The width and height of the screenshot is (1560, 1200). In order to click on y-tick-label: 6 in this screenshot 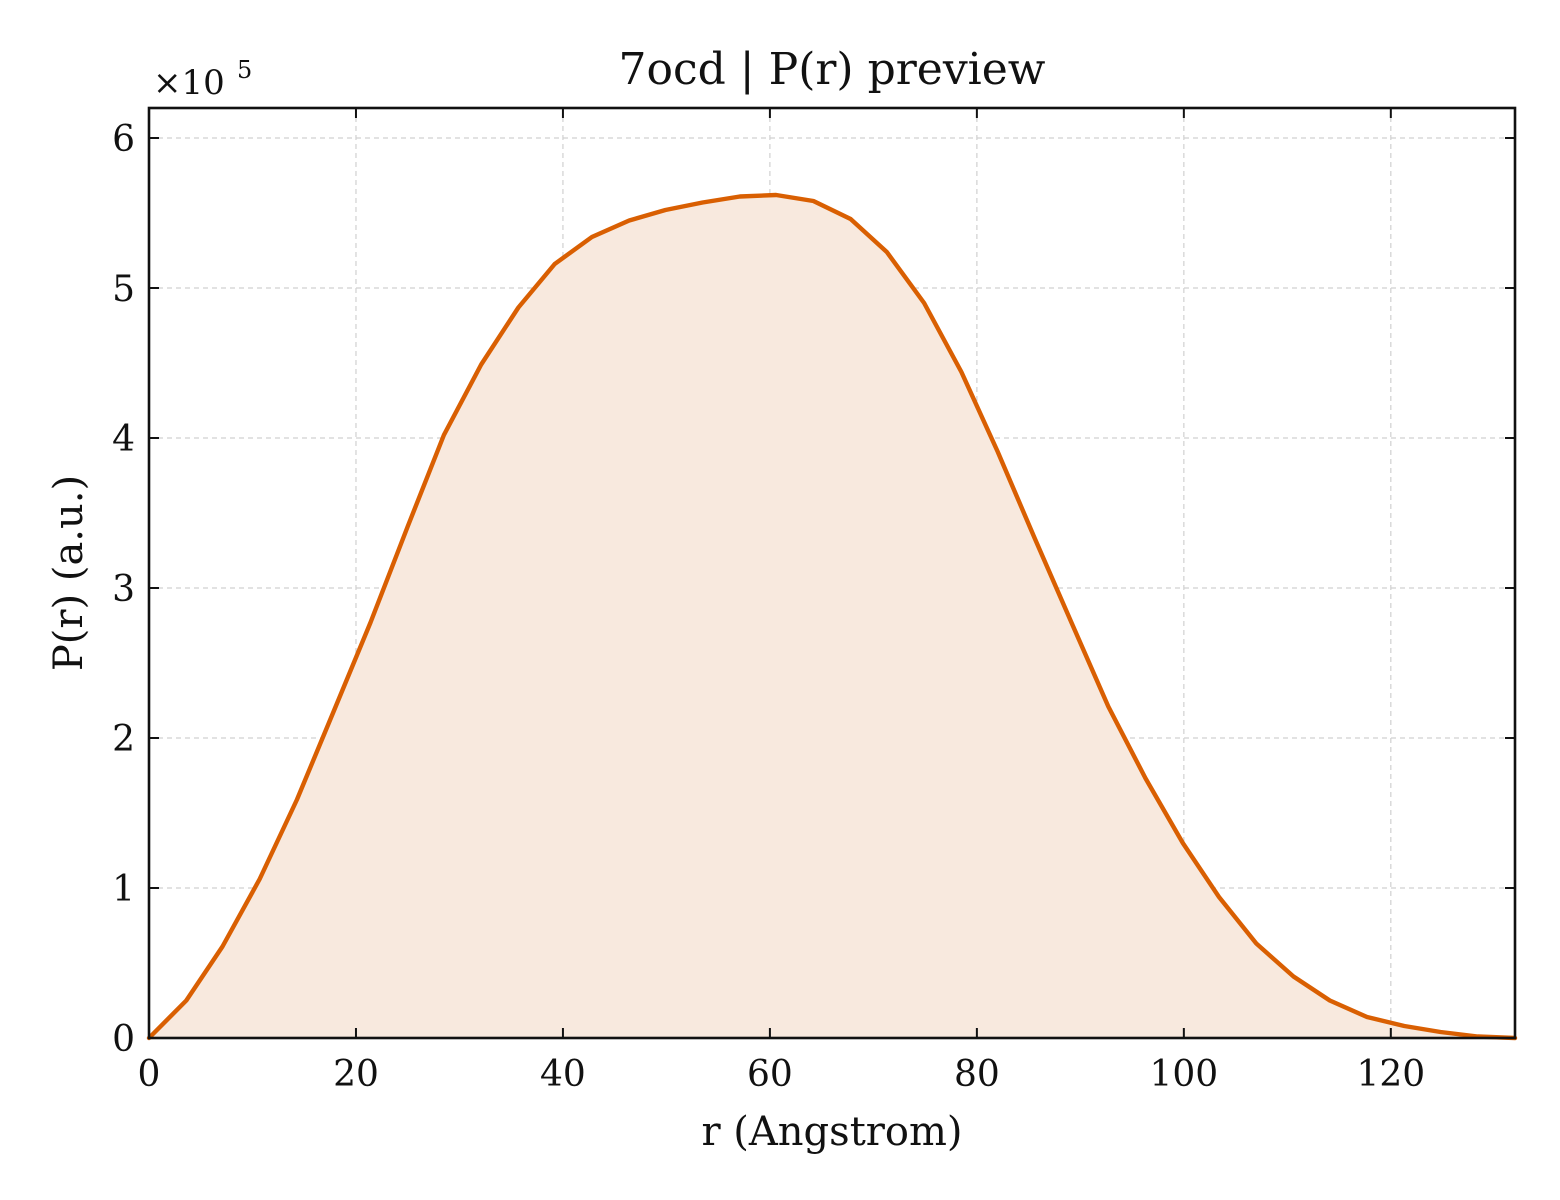, I will do `click(123, 139)`.